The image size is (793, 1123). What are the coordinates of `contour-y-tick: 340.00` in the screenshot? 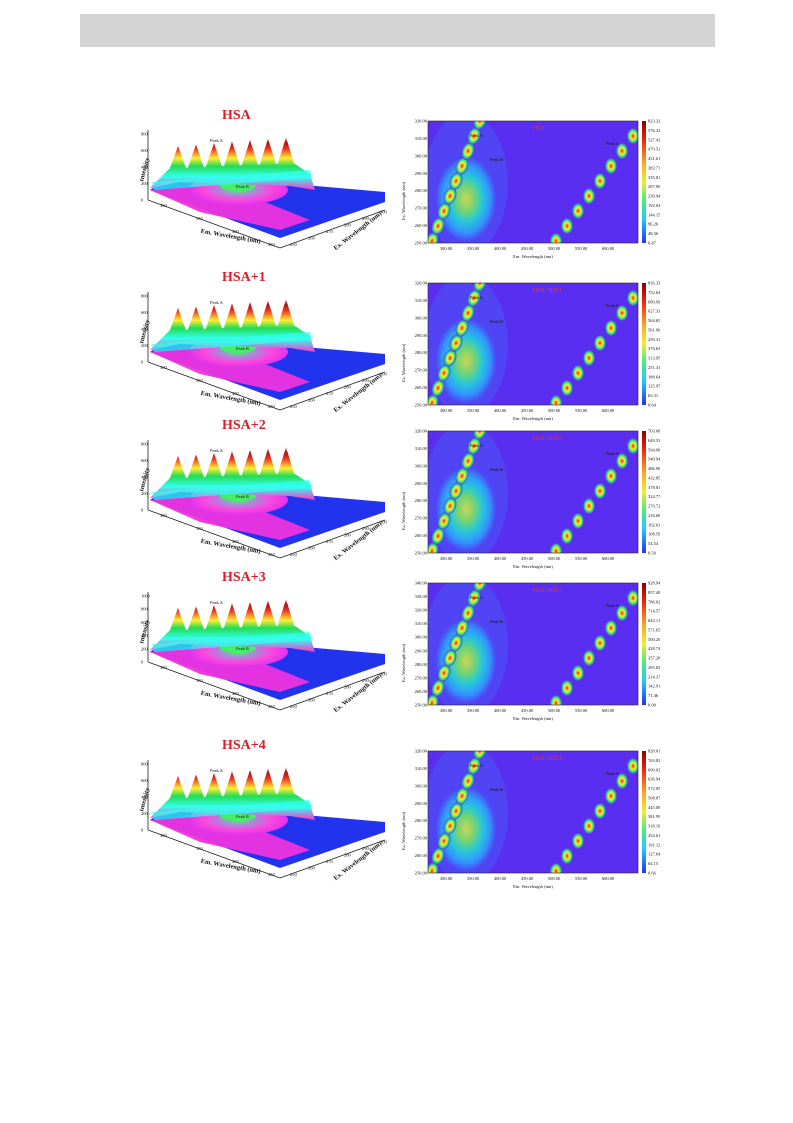 It's located at (421, 583).